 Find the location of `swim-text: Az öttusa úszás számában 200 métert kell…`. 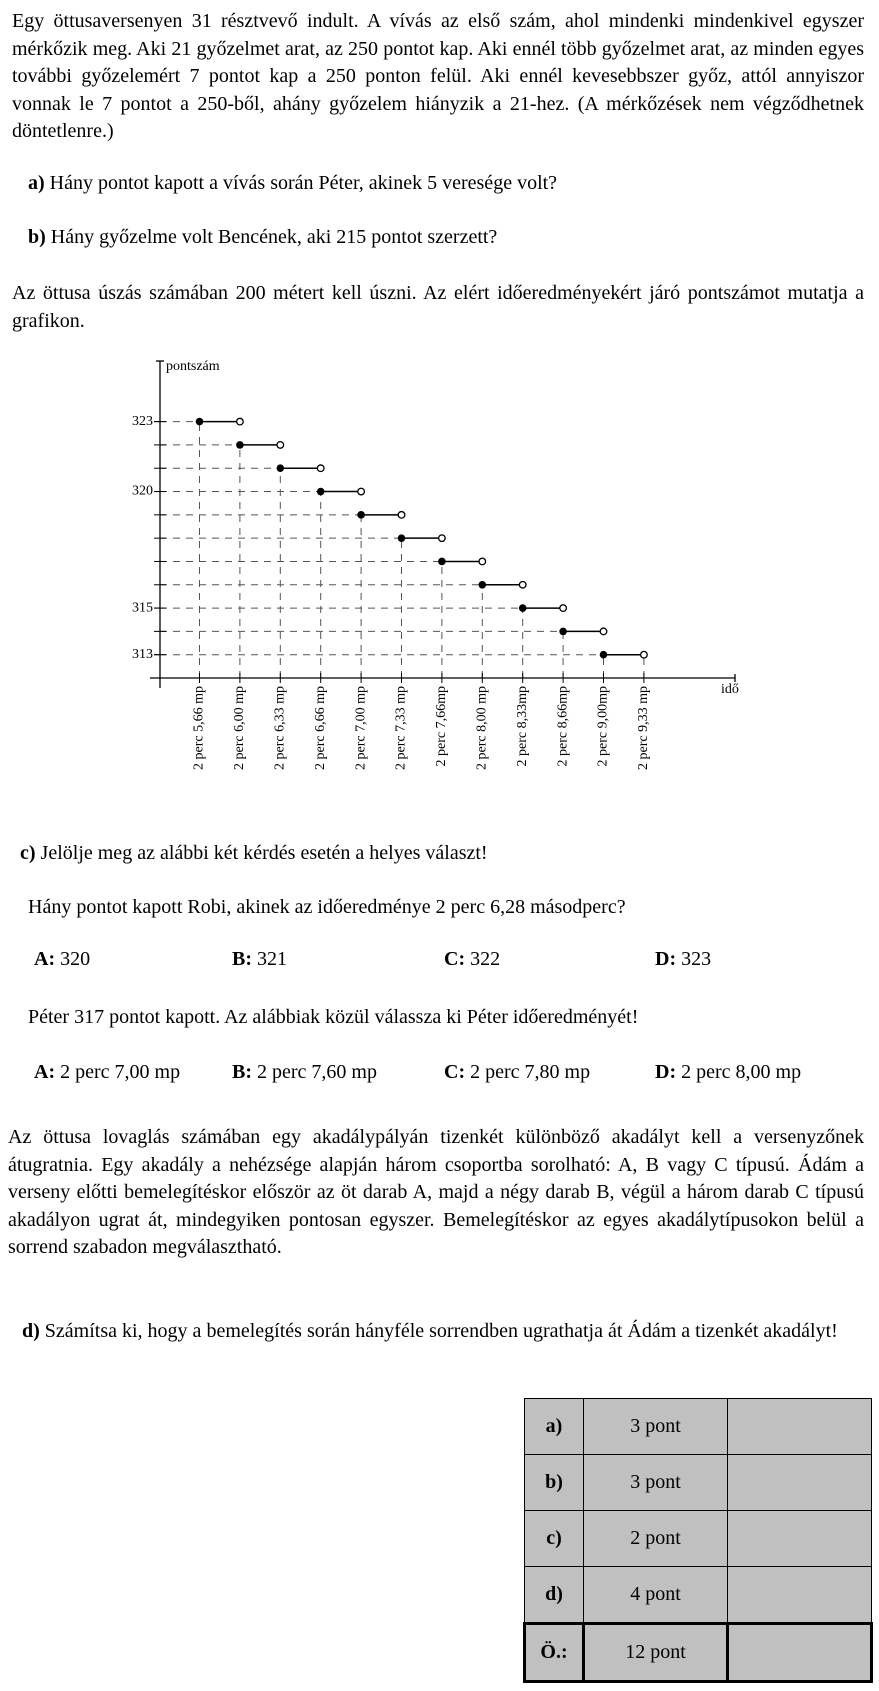

swim-text: Az öttusa úszás számában 200 métert kell… is located at coordinates (438, 307).